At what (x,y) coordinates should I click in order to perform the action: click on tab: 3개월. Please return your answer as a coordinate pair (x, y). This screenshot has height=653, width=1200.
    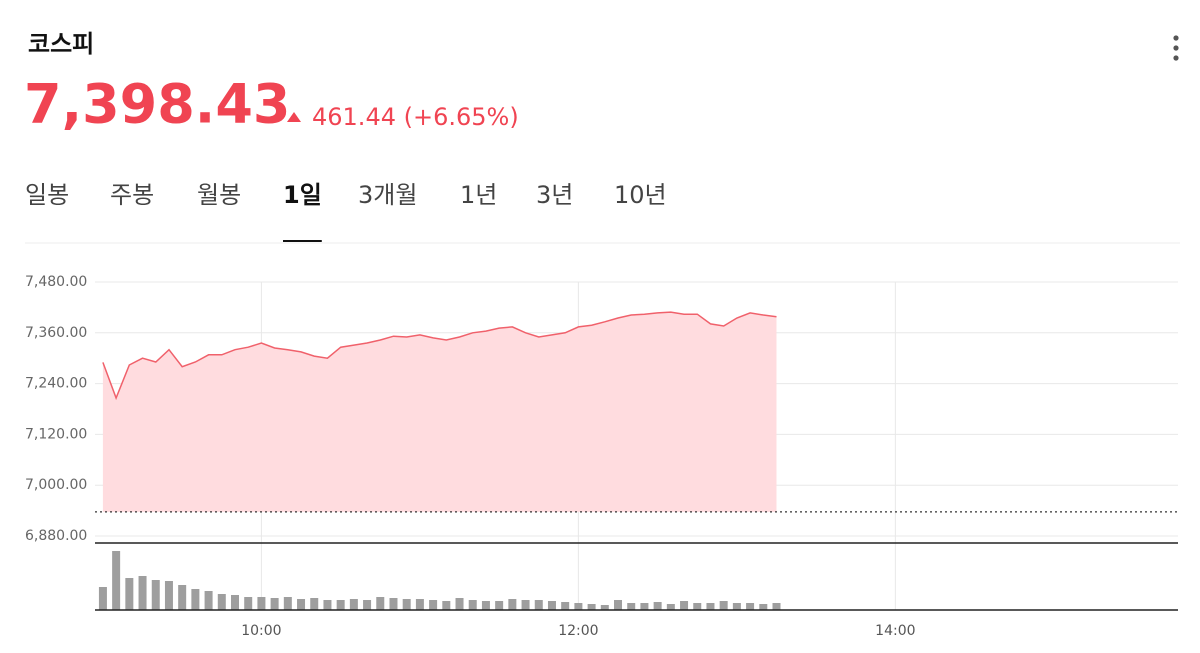
    Looking at the image, I should click on (387, 195).